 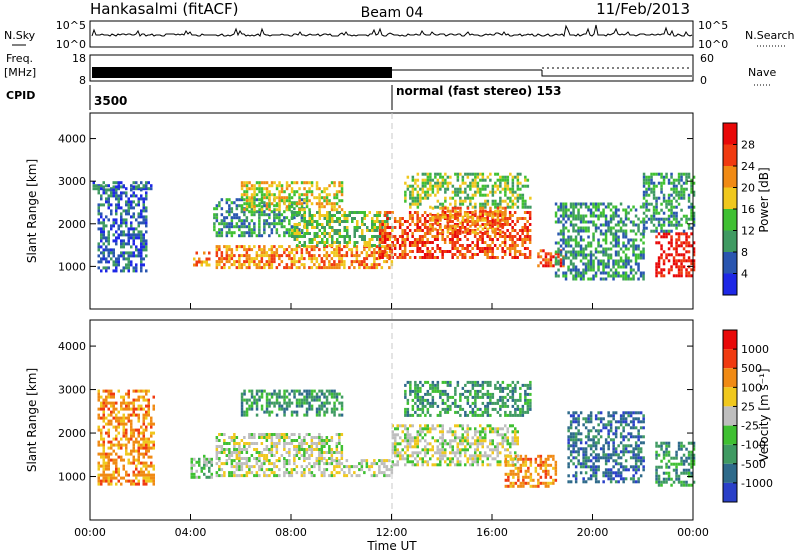 I want to click on colorbar-tick-label: 4, so click(x=744, y=274).